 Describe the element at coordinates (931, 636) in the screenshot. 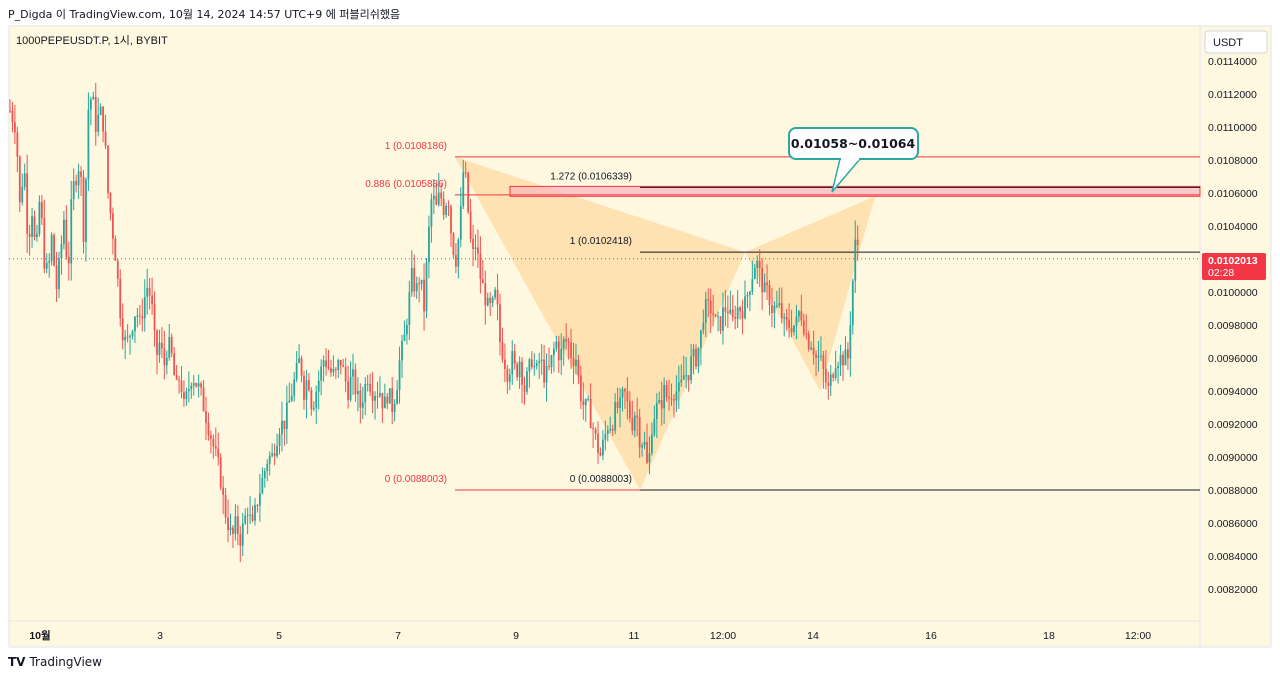

I see `time-tick-label: 16` at that location.